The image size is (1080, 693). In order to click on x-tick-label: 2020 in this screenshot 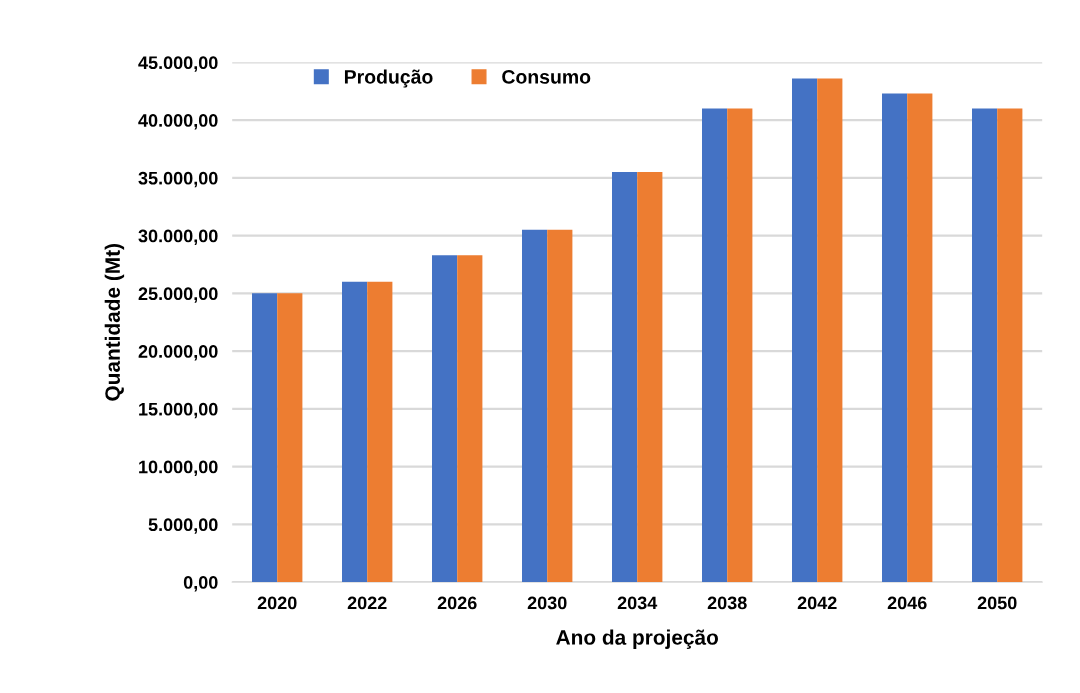, I will do `click(277, 603)`.